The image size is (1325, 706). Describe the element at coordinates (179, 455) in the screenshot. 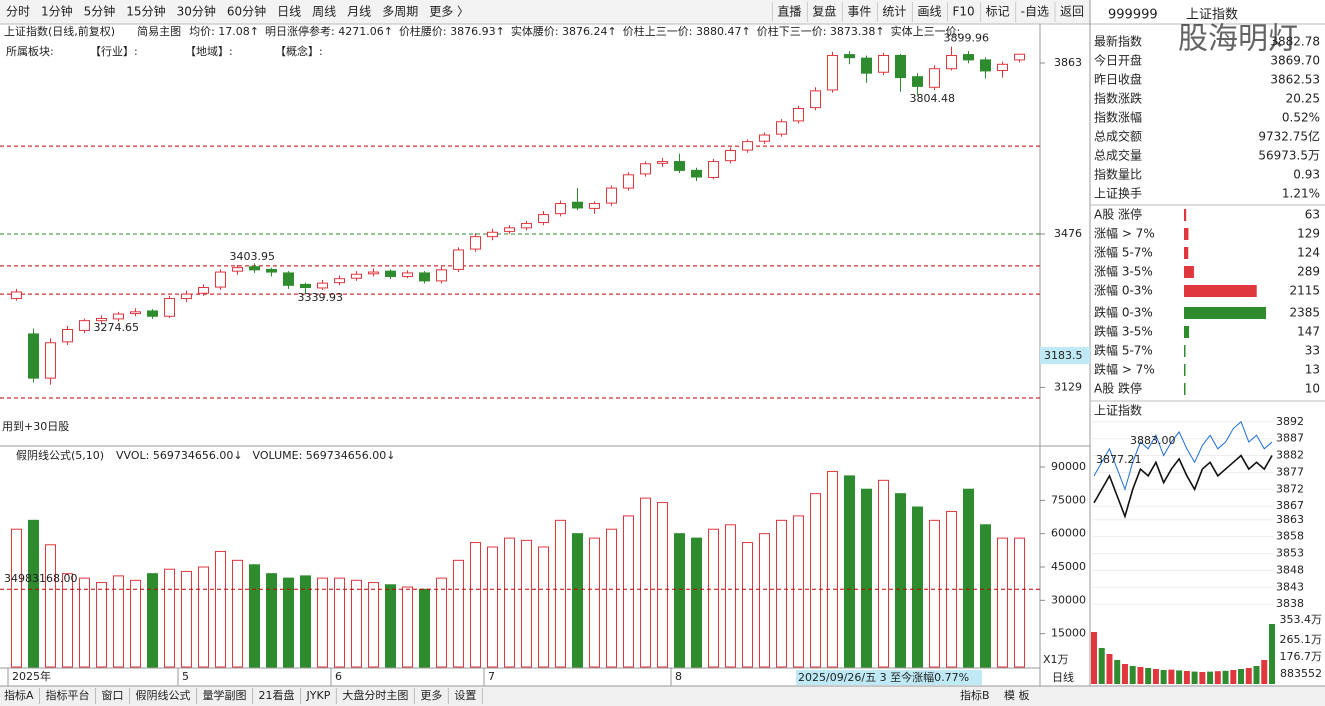

I see `vvol: VVOL: 569734656.00↓` at that location.